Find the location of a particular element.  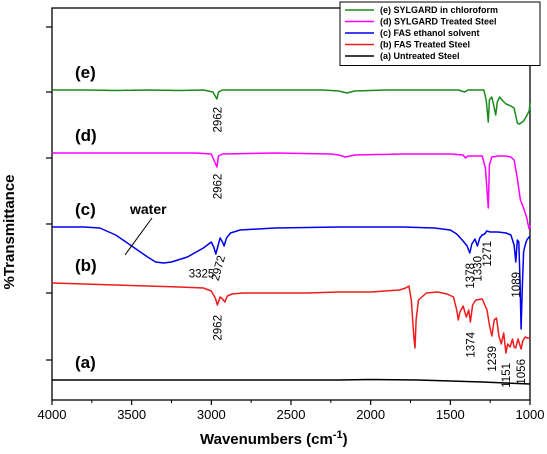

x-tick-label: 2500 is located at coordinates (291, 414).